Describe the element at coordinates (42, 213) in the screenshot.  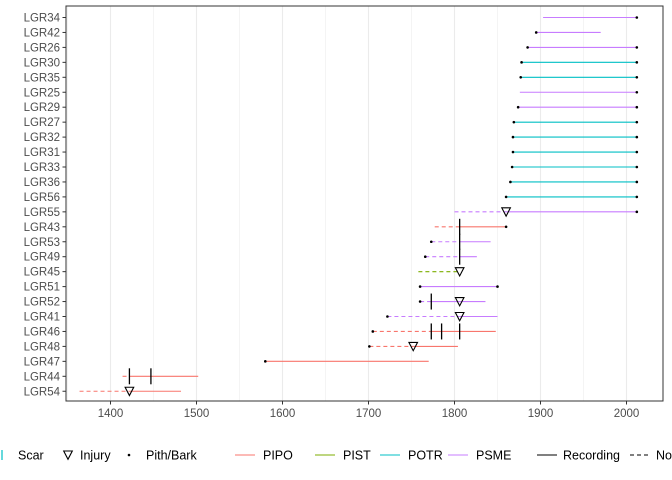
I see `y-tick-label: LGR55` at that location.